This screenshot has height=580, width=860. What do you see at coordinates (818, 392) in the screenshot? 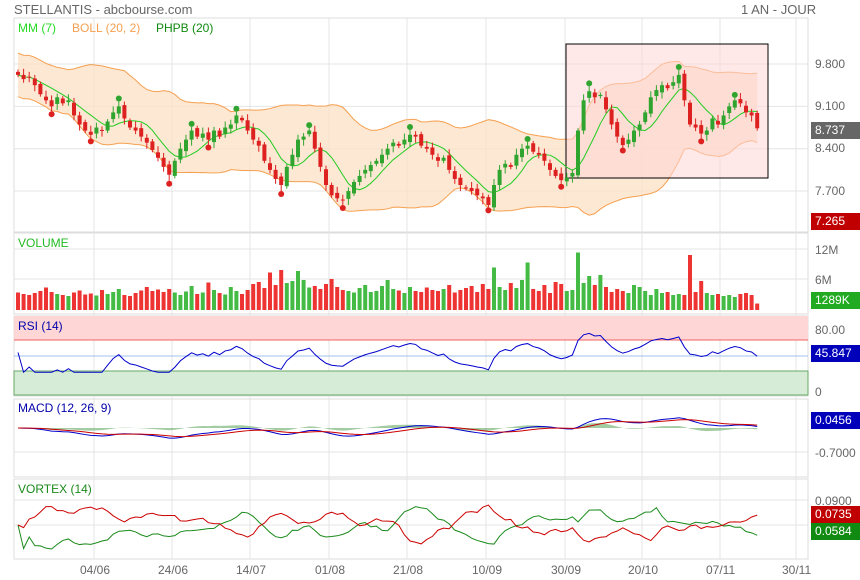
I see `rsi-tick: 0` at bounding box center [818, 392].